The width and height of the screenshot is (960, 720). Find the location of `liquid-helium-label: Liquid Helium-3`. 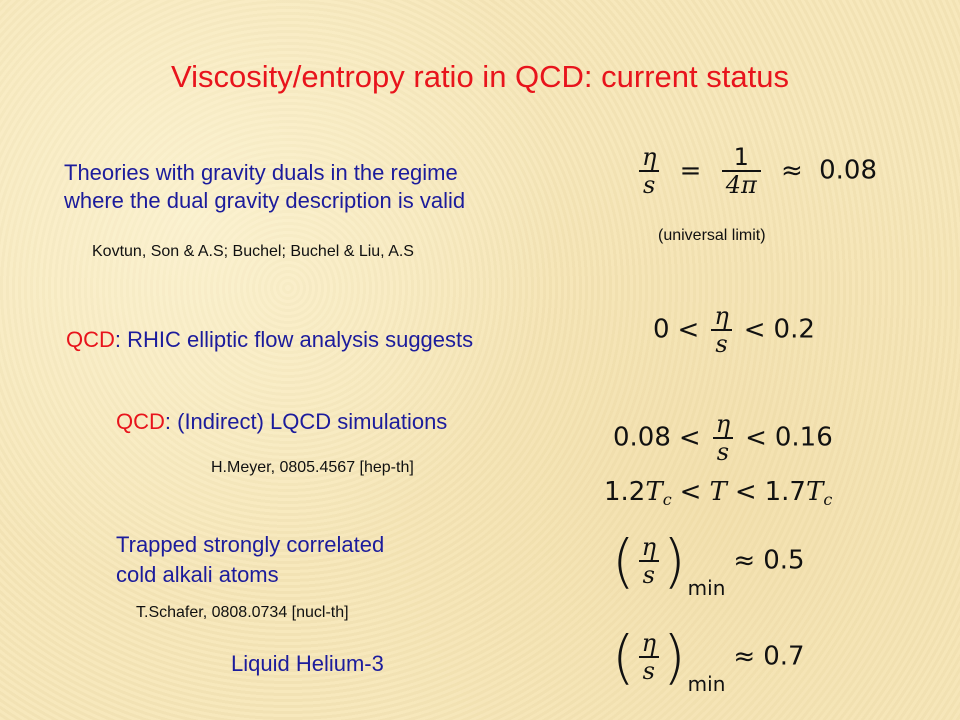

liquid-helium-label: Liquid Helium-3 is located at coordinates (307, 663).